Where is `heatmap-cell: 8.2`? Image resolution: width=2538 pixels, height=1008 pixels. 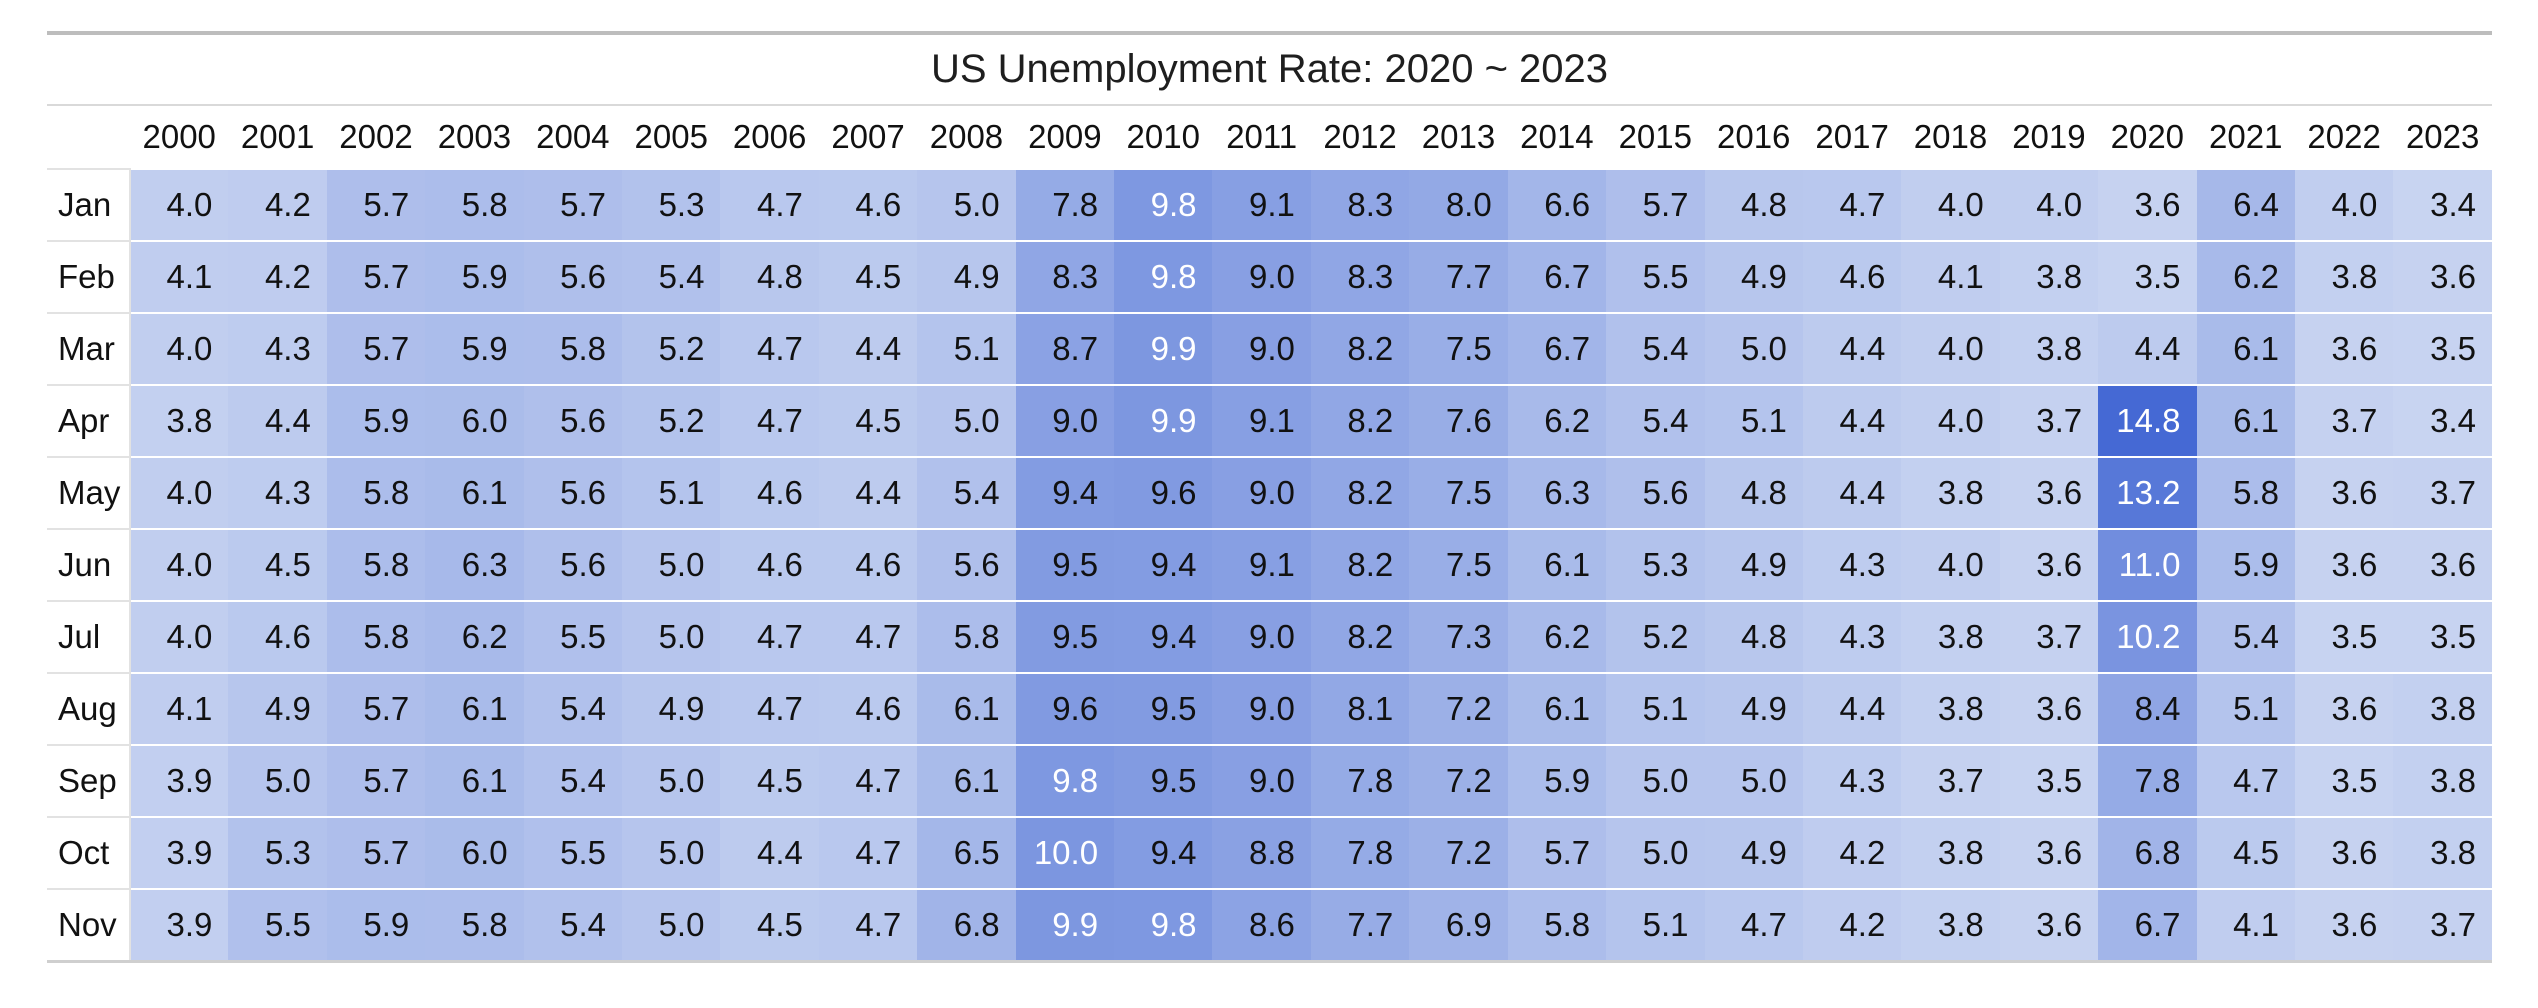
heatmap-cell: 8.2 is located at coordinates (1360, 564).